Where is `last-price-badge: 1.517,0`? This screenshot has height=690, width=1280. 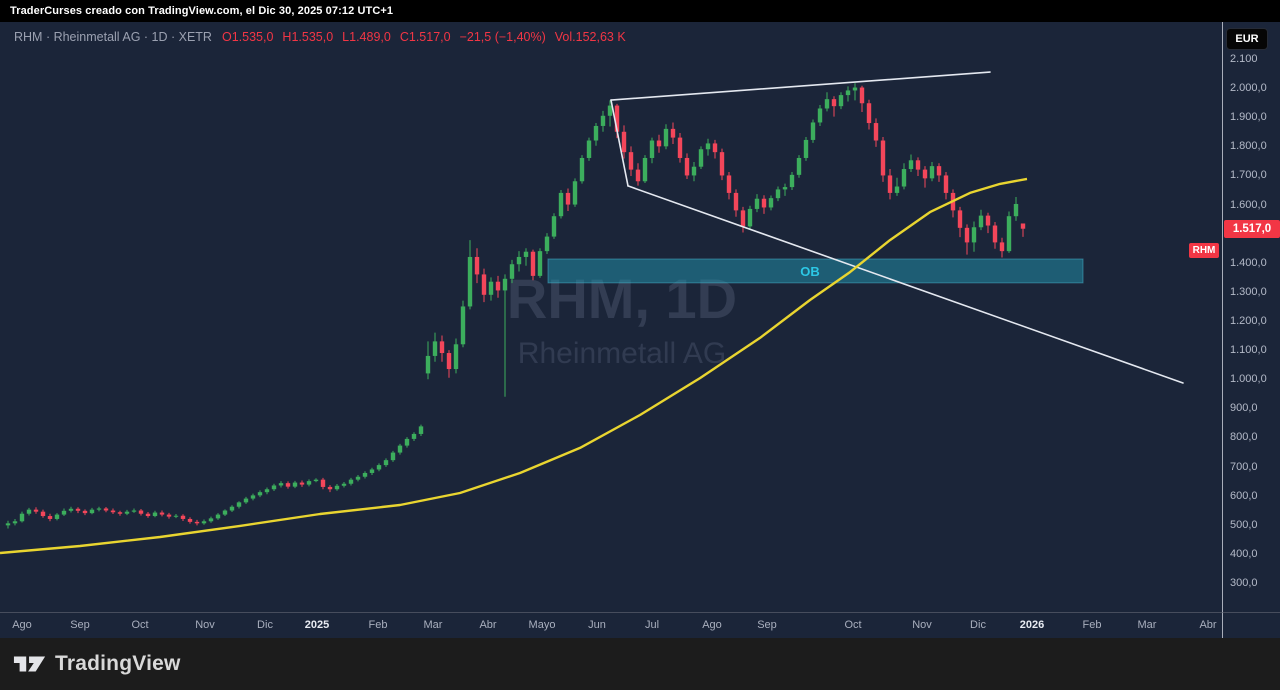 last-price-badge: 1.517,0 is located at coordinates (1252, 228).